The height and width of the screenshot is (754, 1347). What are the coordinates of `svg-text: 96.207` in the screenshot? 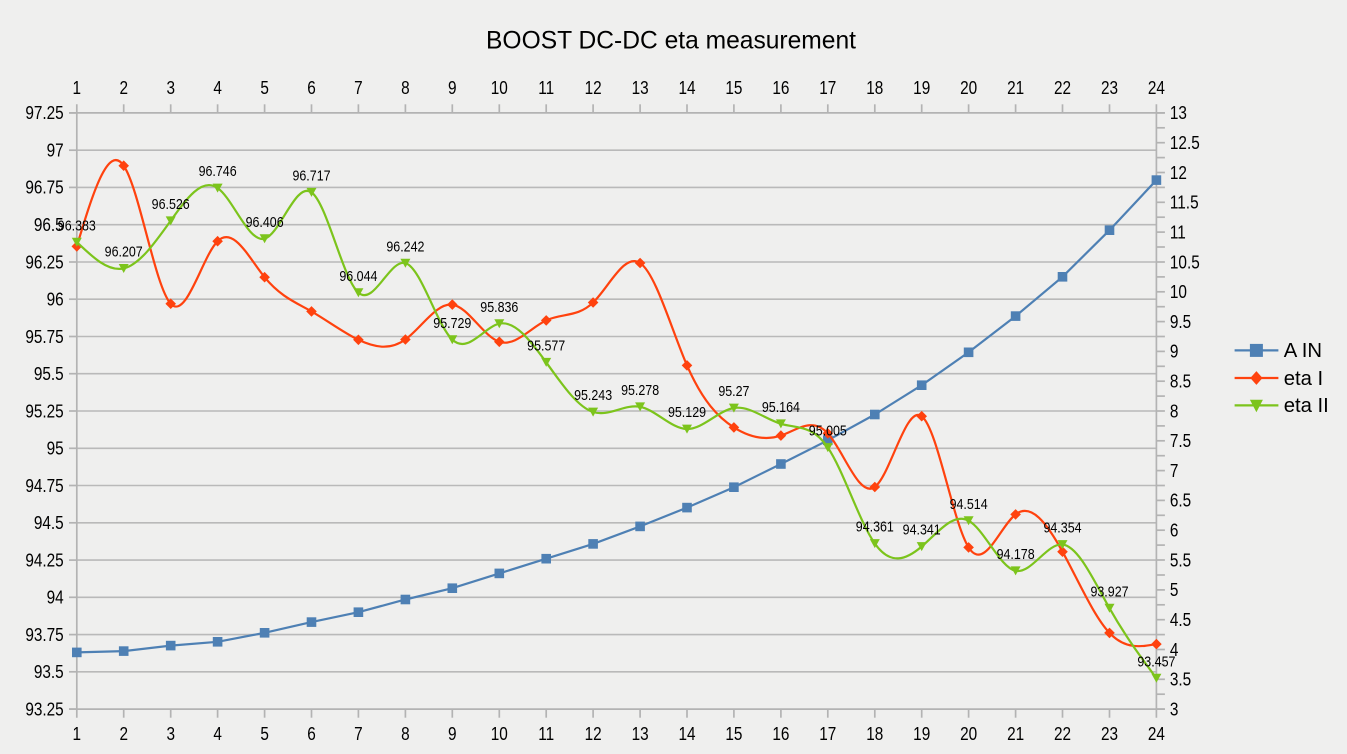 It's located at (124, 250).